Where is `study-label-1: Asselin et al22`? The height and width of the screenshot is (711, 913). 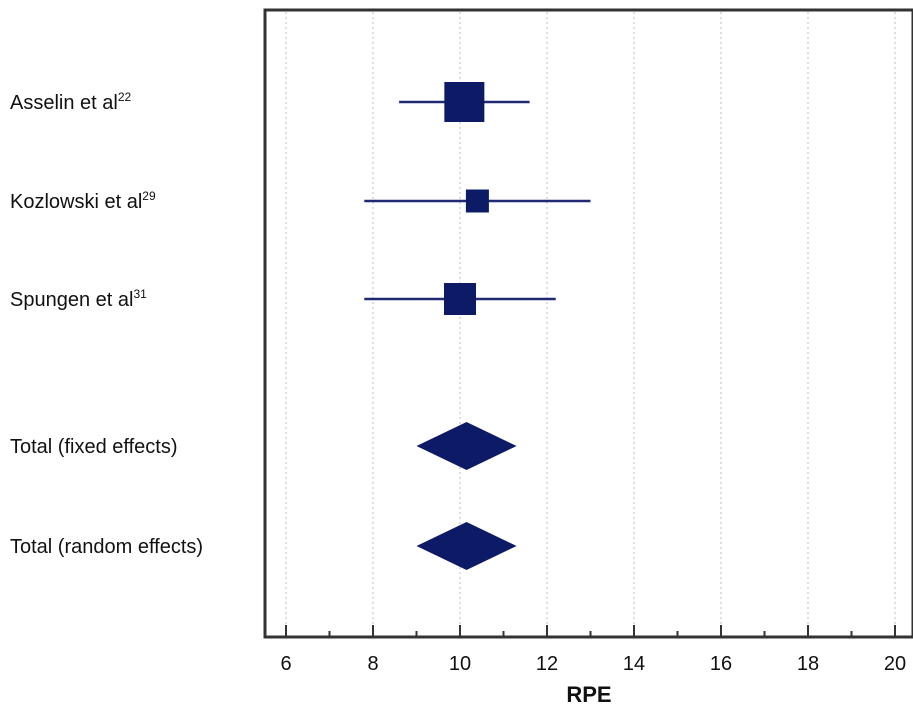 study-label-1: Asselin et al22 is located at coordinates (71, 102).